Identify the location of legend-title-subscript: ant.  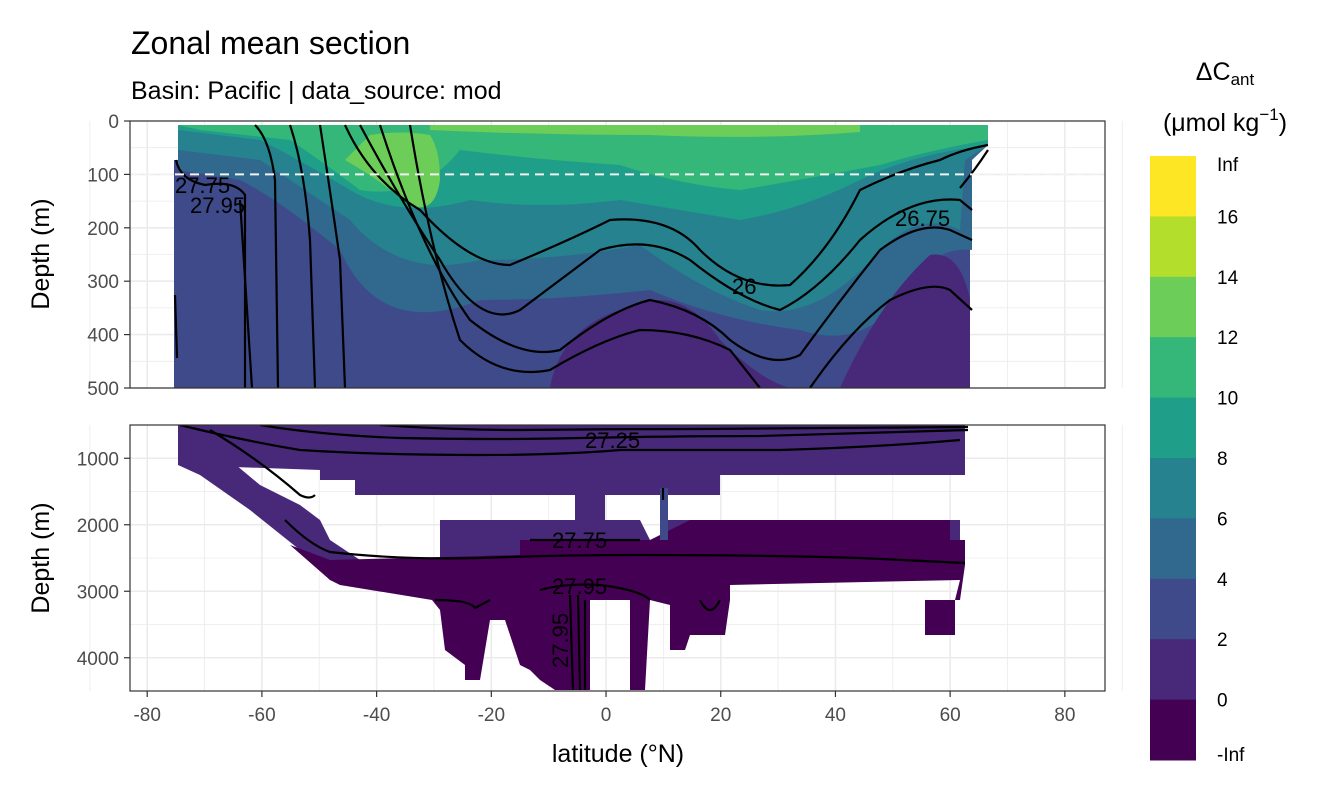
(1243, 79).